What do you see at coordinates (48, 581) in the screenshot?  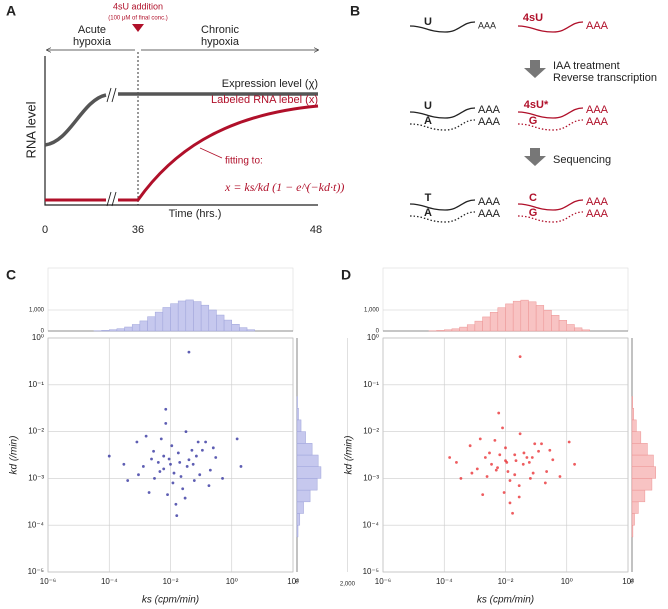 I see `x-tick-label: 10⁻⁶` at bounding box center [48, 581].